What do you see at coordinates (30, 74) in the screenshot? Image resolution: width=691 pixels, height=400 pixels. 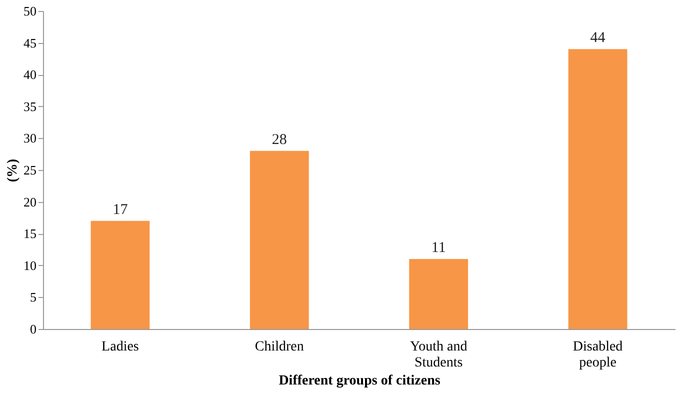 I see `y-tick-label: 40` at bounding box center [30, 74].